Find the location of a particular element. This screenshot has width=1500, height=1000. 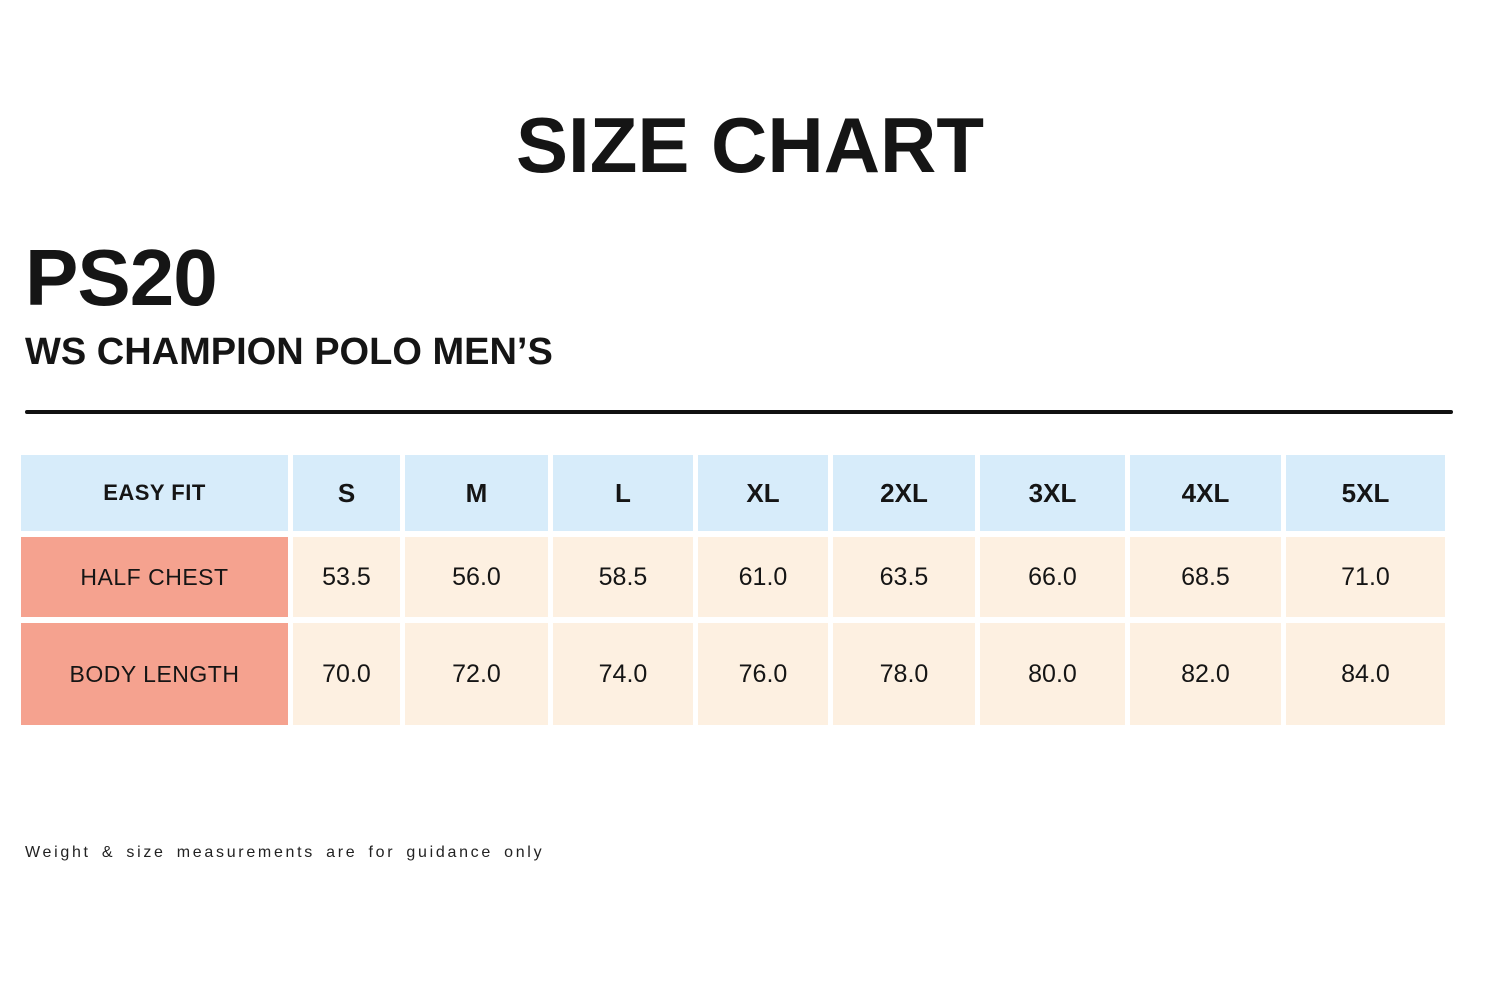

measurement-value-cell: 78.0 is located at coordinates (904, 674).